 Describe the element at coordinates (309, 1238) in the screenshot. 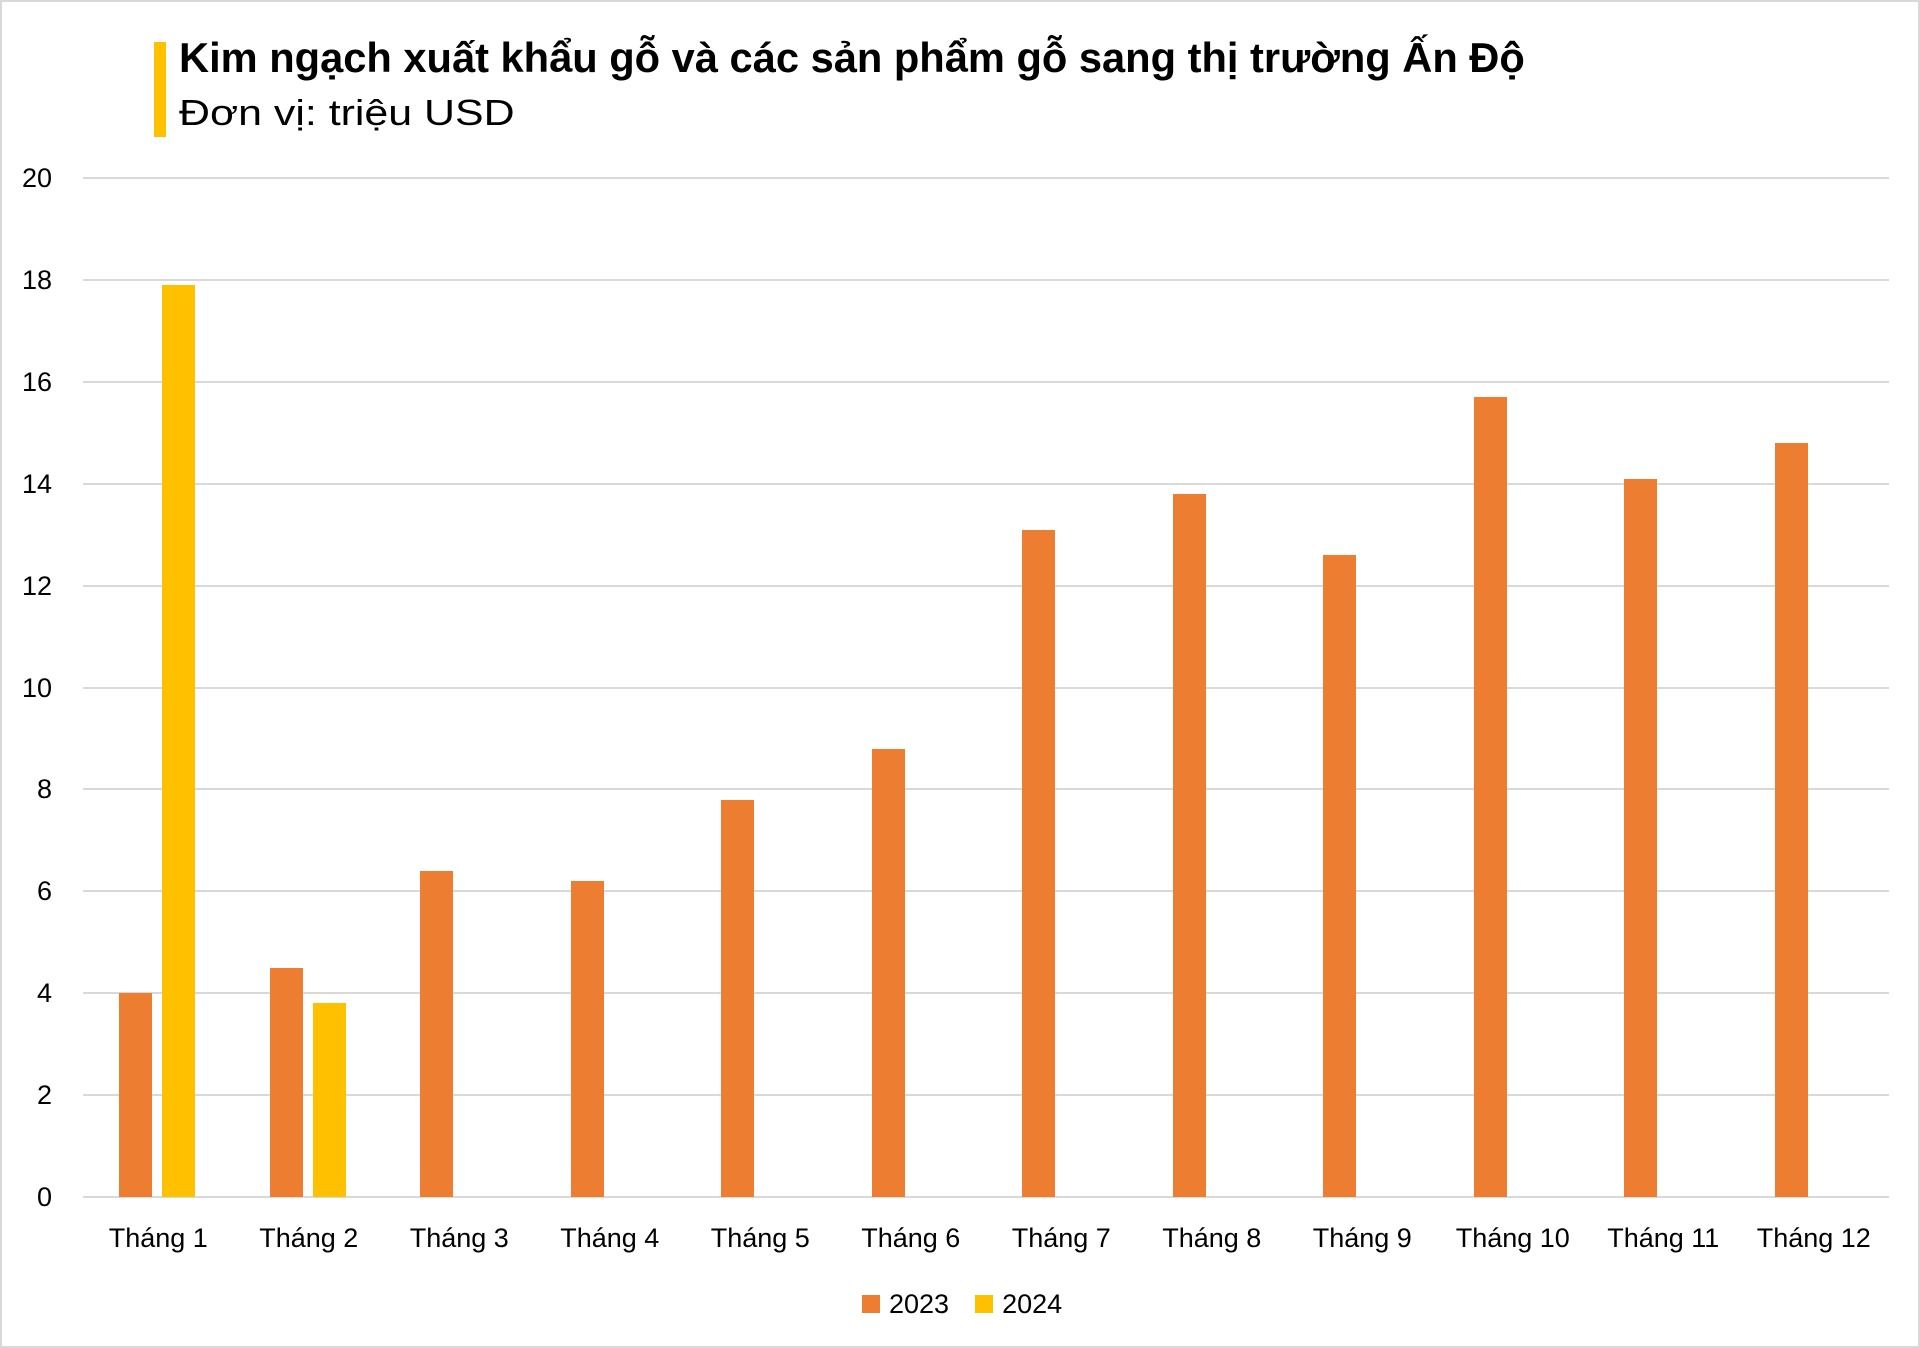

I see `x-tick-label: Tháng 2` at that location.